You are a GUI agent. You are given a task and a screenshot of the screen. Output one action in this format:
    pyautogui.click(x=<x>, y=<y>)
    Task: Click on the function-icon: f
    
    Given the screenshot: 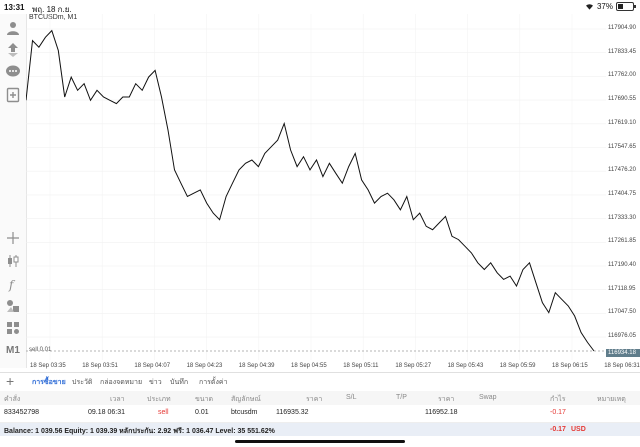 What is the action you would take?
    pyautogui.click(x=13, y=284)
    